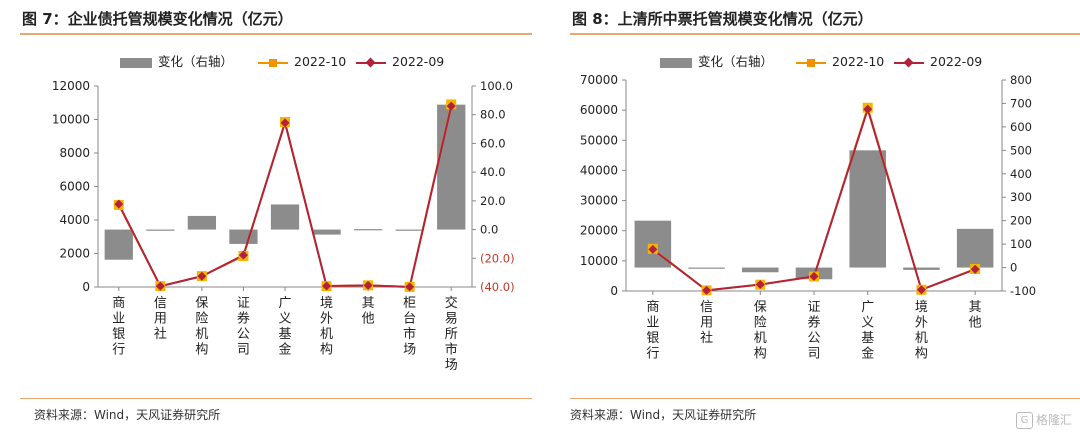 Image resolution: width=1080 pixels, height=435 pixels. What do you see at coordinates (599, 231) in the screenshot?
I see `y-left-tick-label: 20000` at bounding box center [599, 231].